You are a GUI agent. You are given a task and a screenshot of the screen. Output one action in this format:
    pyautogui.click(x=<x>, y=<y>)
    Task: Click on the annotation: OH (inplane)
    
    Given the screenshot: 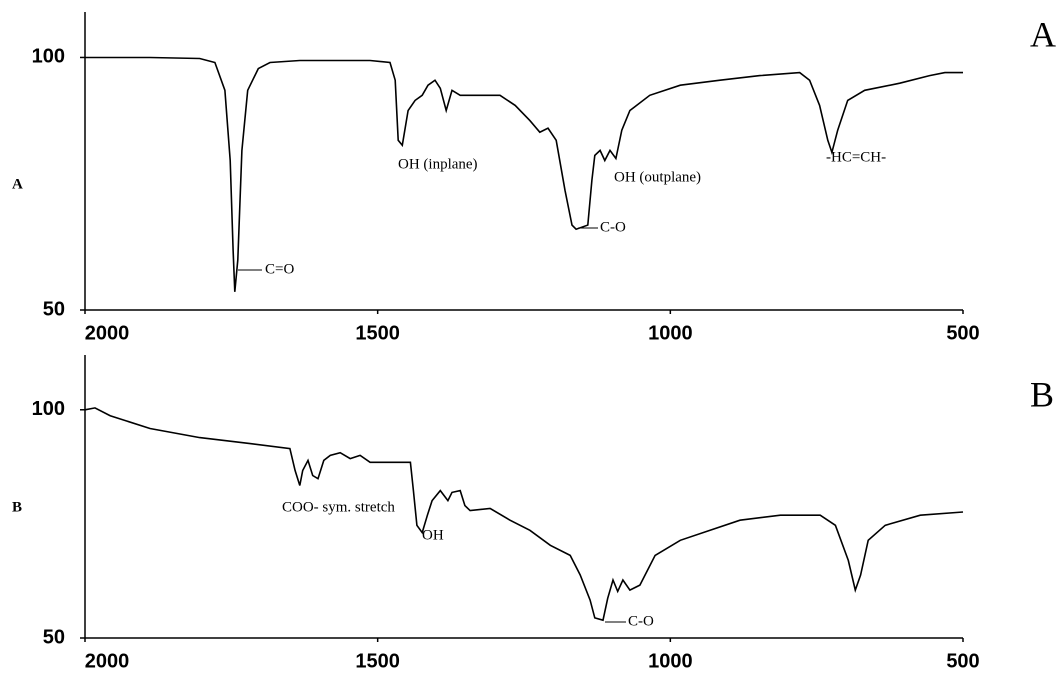 What is the action you would take?
    pyautogui.click(x=438, y=164)
    